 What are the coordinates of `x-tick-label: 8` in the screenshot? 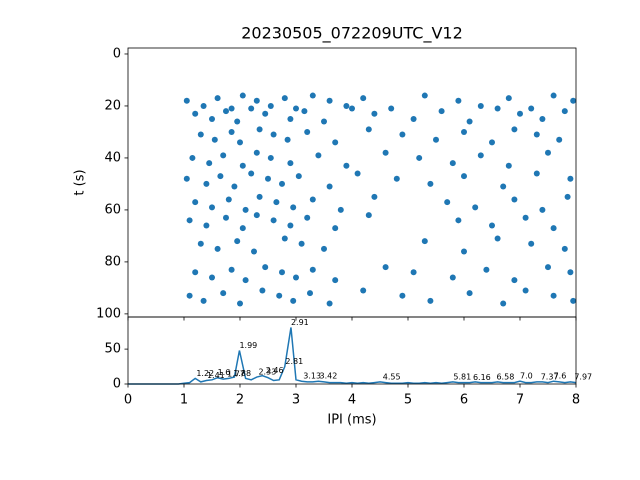 It's located at (576, 400).